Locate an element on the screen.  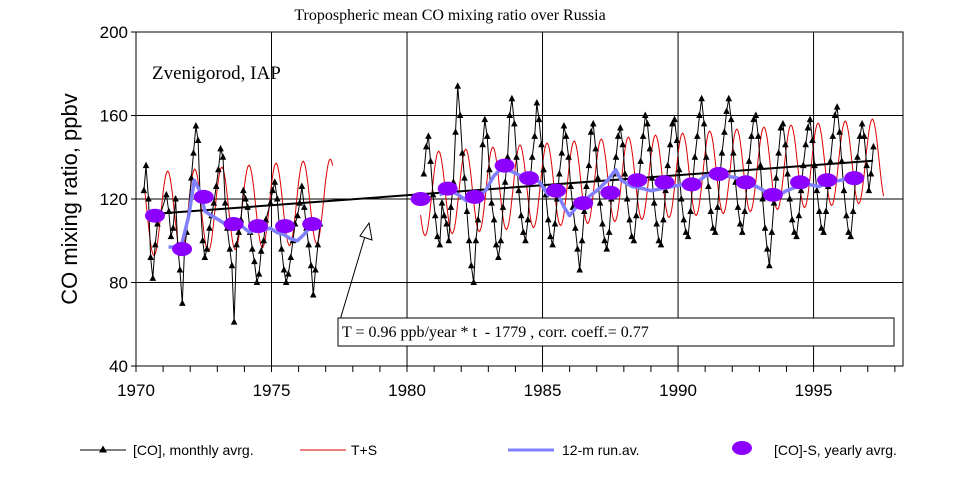
x-axis-ticks: 1970 1975 1980 1985 1990 1995 is located at coordinates (506, 383).